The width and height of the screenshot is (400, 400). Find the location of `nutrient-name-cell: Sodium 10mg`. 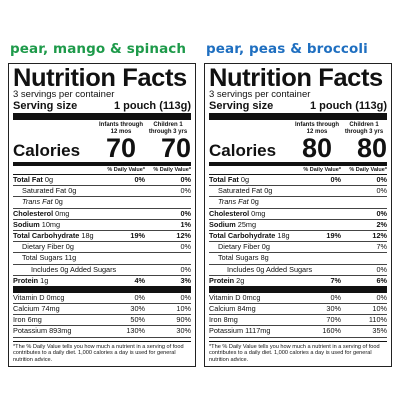

nutrient-name-cell: Sodium 10mg is located at coordinates (55, 225).